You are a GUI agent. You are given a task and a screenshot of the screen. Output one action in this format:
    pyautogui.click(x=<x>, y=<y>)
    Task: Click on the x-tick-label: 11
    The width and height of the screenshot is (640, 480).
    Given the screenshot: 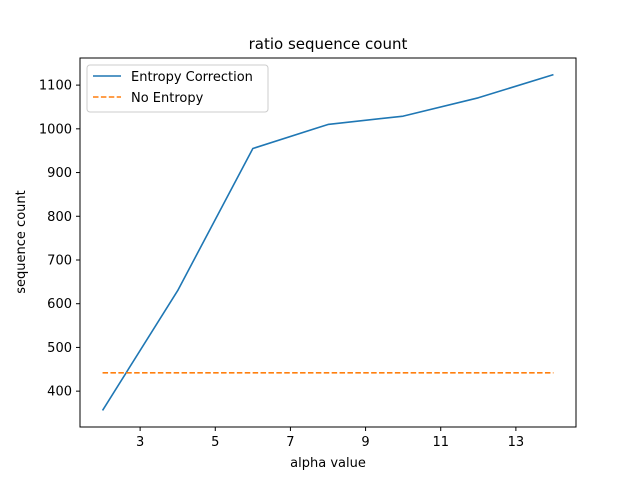 What is the action you would take?
    pyautogui.click(x=440, y=442)
    